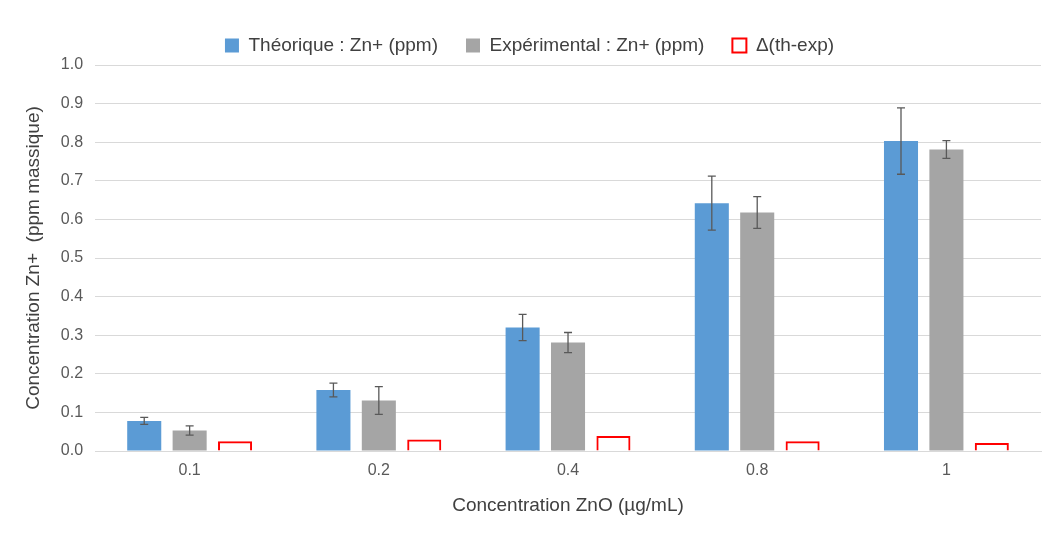 The image size is (1059, 533). Describe the element at coordinates (72, 218) in the screenshot. I see `y-tick-label: 0.6` at that location.